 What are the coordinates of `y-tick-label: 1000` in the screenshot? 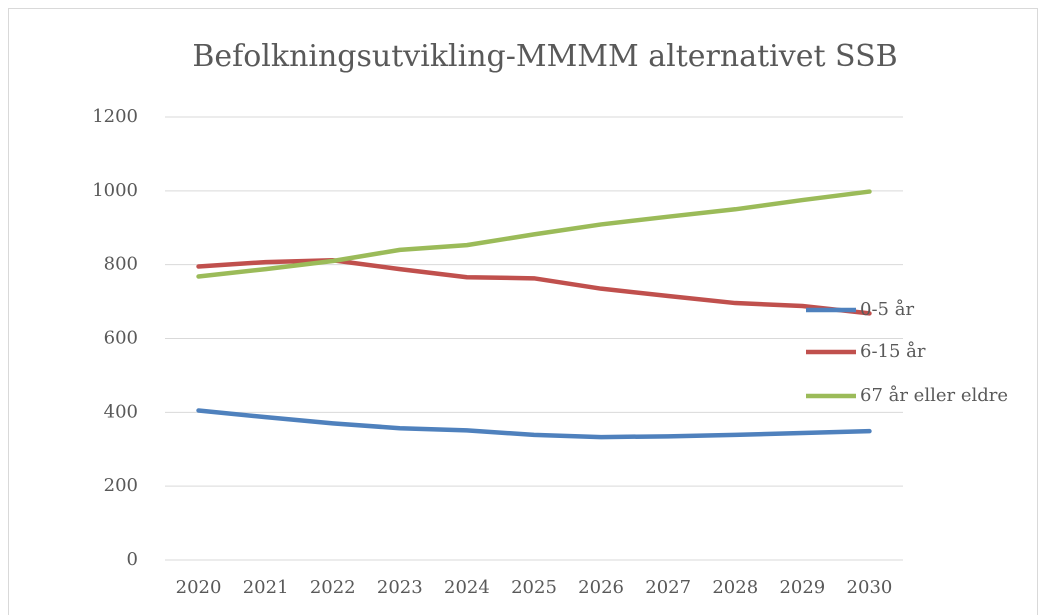 It's located at (115, 190).